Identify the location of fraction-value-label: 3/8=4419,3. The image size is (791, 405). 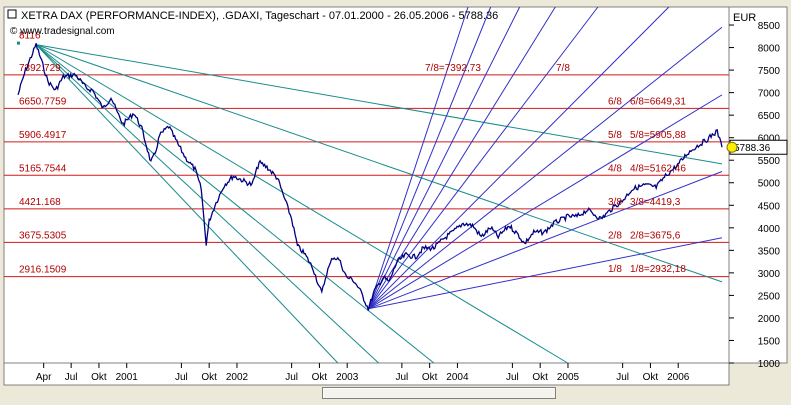
(655, 202).